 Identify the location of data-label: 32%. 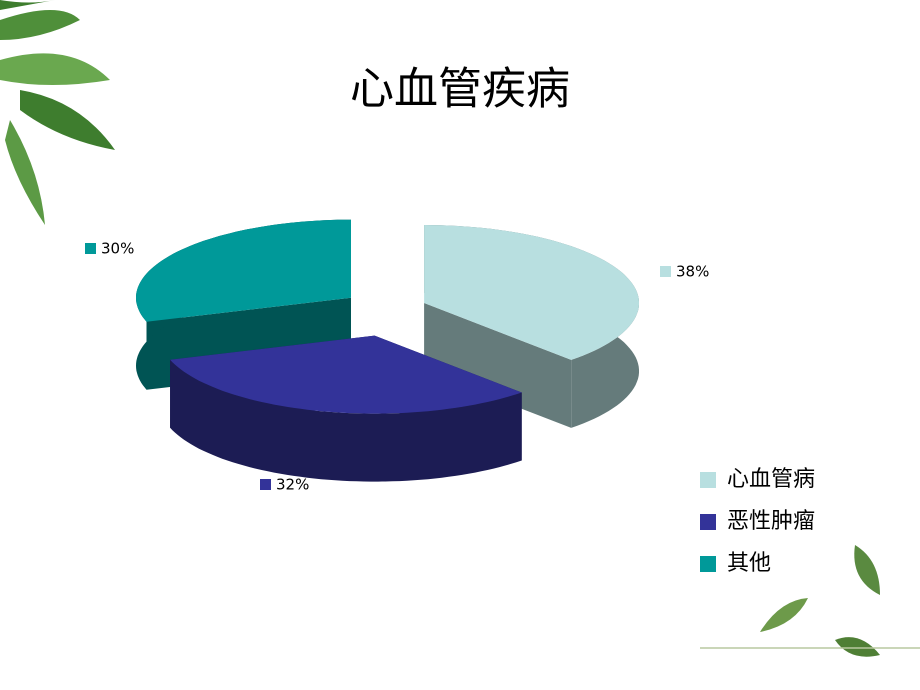
(292, 485).